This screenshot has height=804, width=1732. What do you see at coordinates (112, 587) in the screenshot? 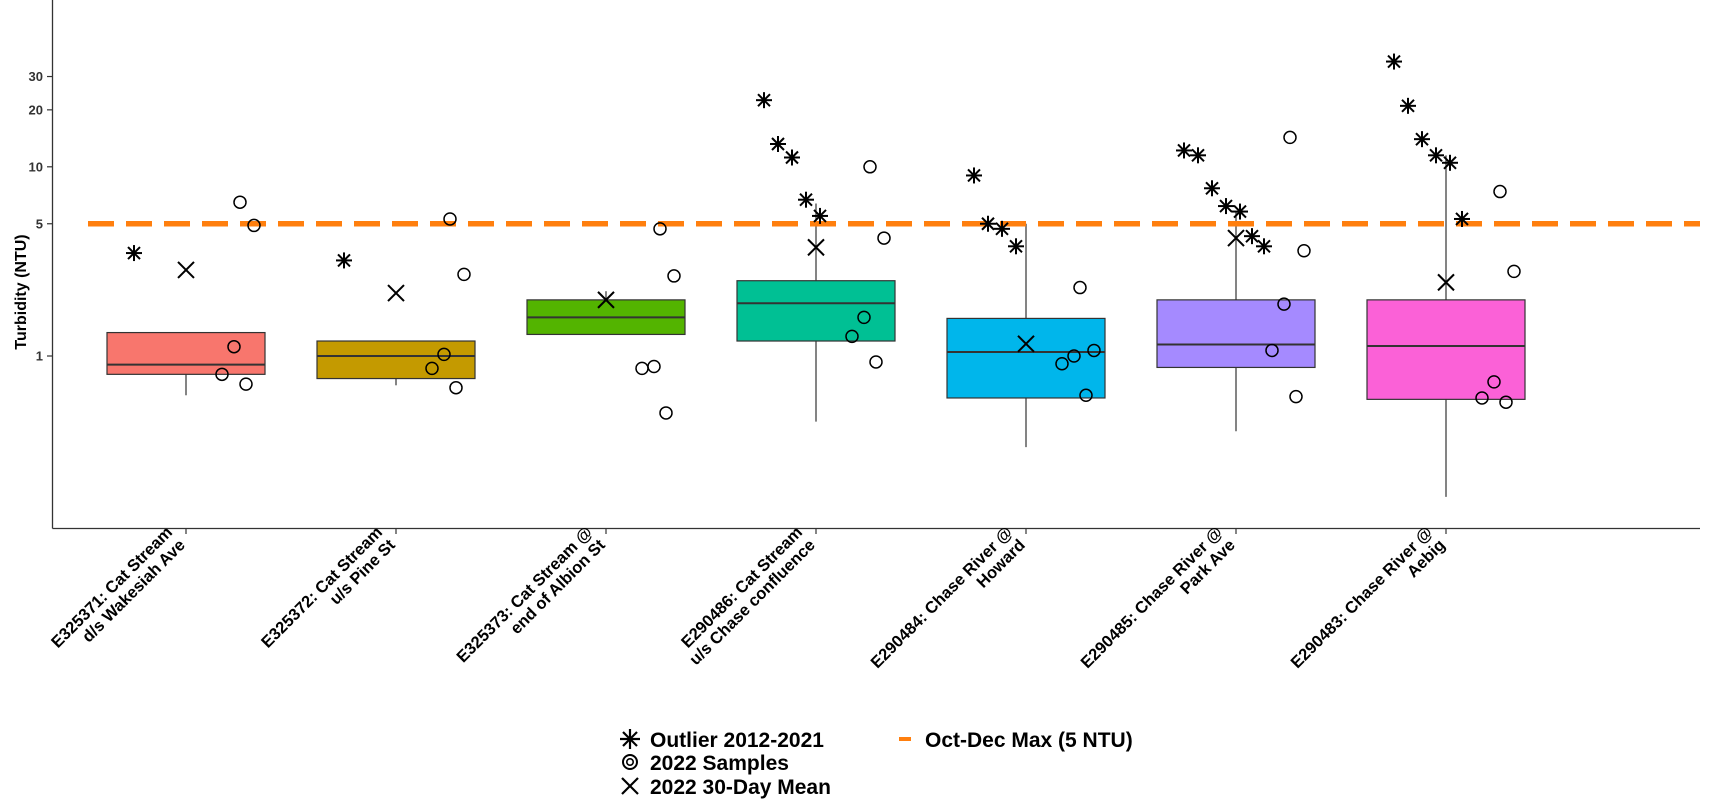
I see `x-tick-label-line: E325371: Cat Stream` at bounding box center [112, 587].